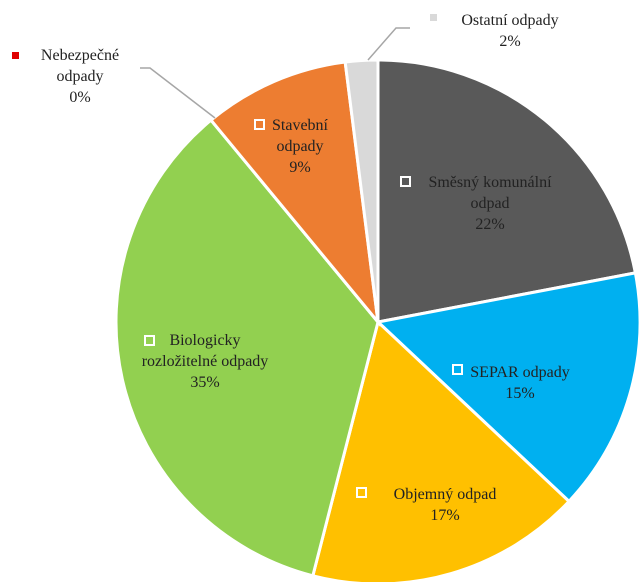  What do you see at coordinates (510, 20) in the screenshot?
I see `category-label: Ostatní odpady` at bounding box center [510, 20].